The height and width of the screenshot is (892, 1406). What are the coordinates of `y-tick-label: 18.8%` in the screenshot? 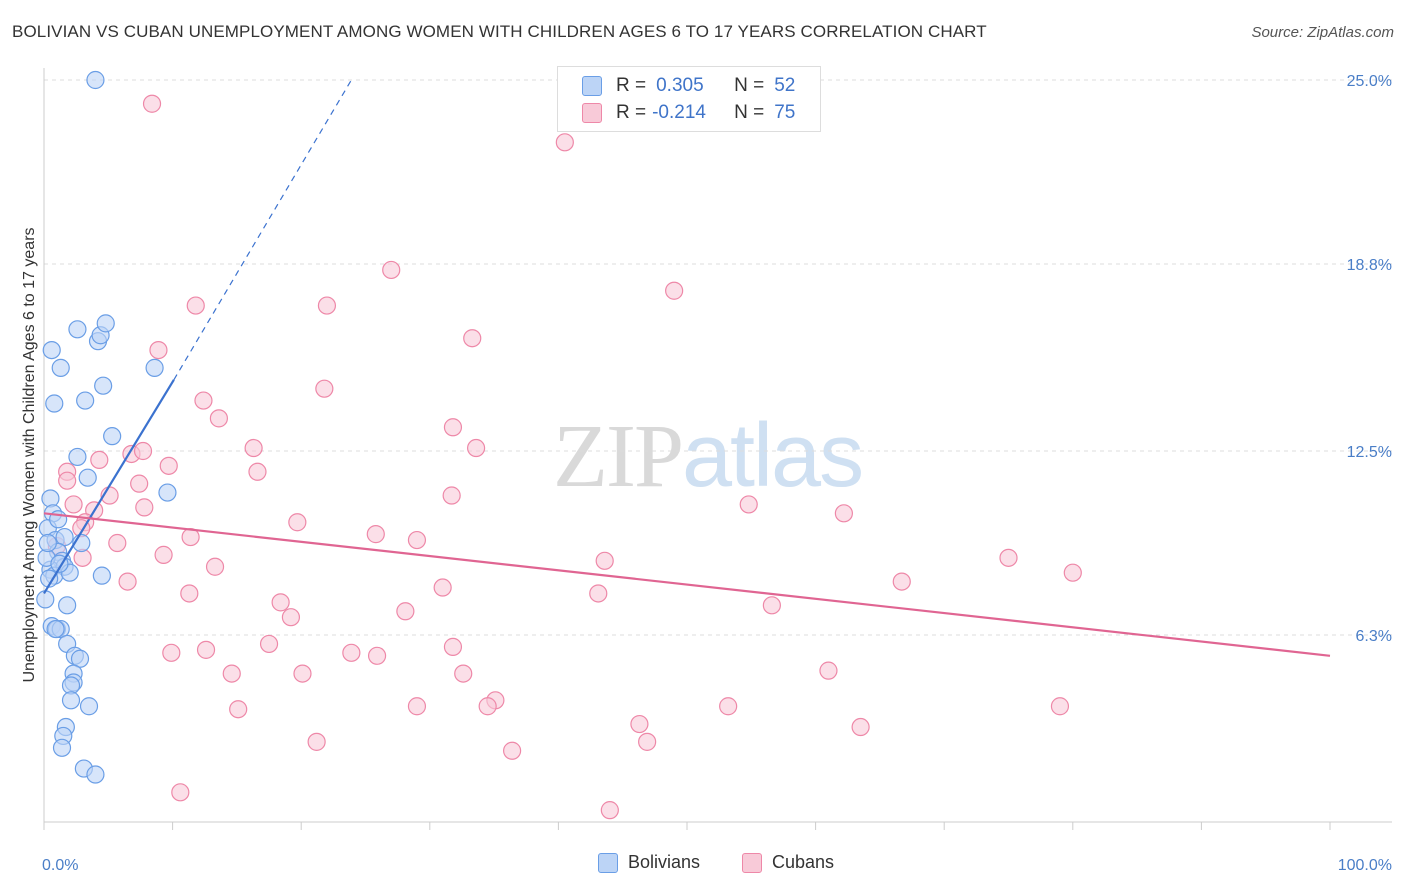 It's located at (1369, 265).